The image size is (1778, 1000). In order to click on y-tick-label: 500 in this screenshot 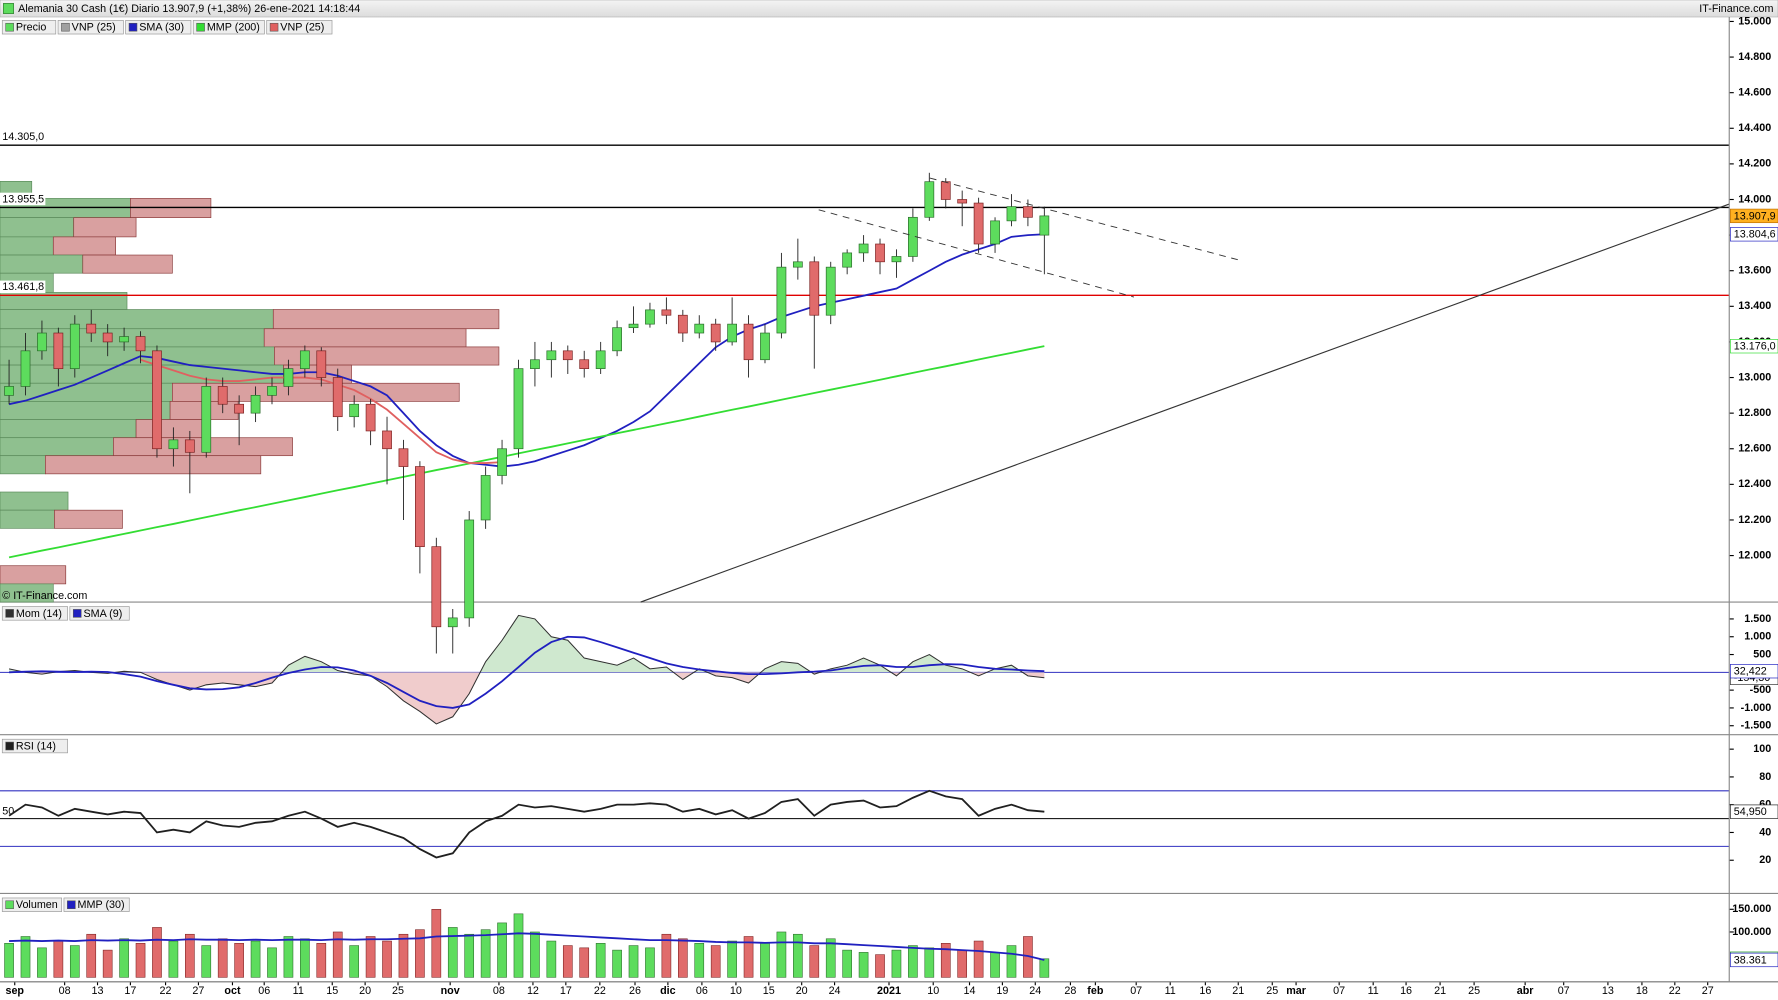, I will do `click(1762, 654)`.